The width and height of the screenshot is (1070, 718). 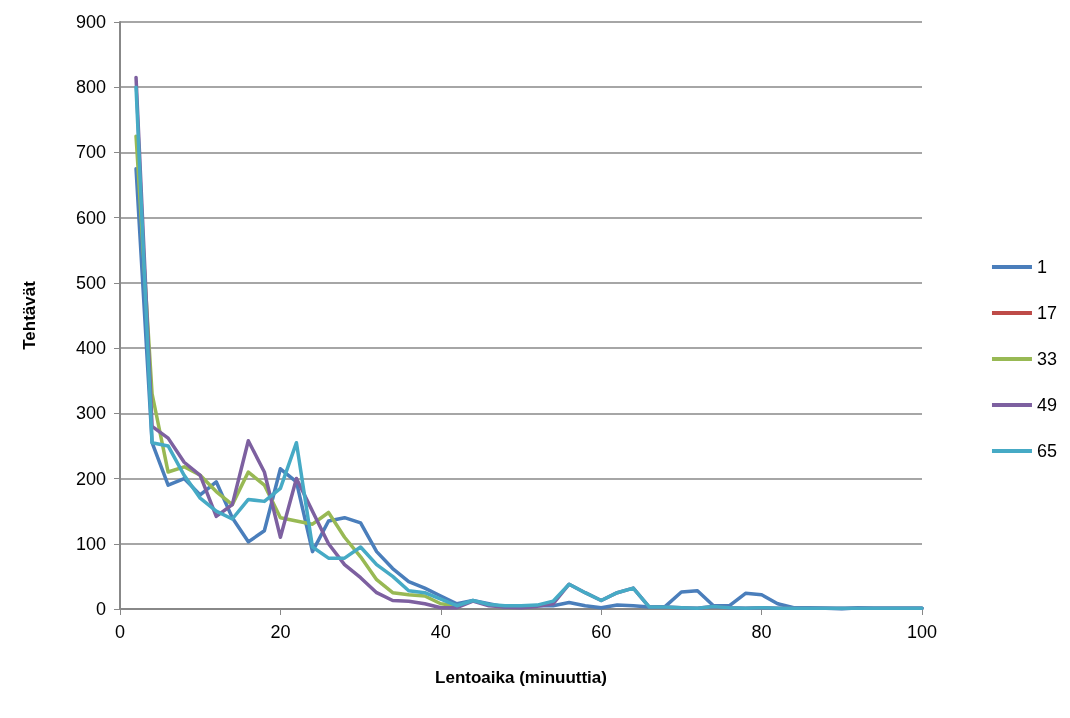 What do you see at coordinates (90, 543) in the screenshot?
I see `y-tick-label: 100` at bounding box center [90, 543].